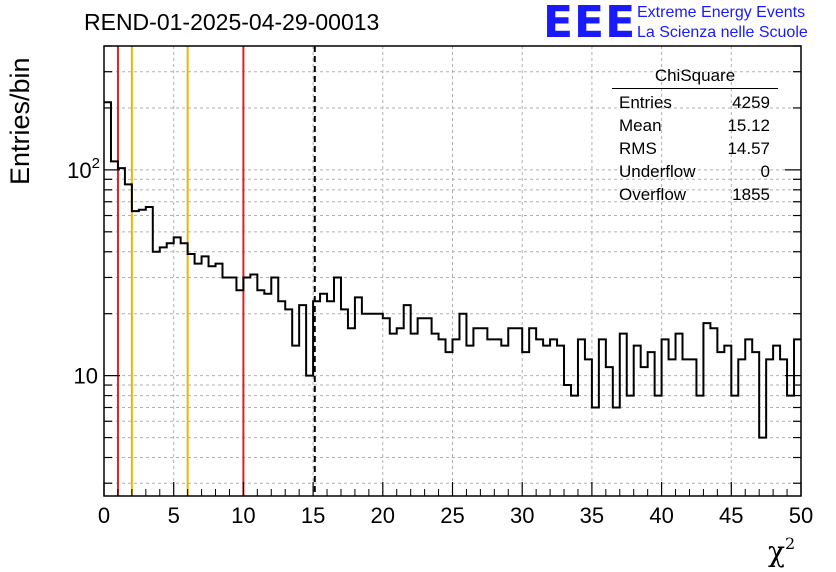 Image resolution: width=836 pixels, height=572 pixels. I want to click on chart-title: REND-01-2025-04-29-00013, so click(232, 22).